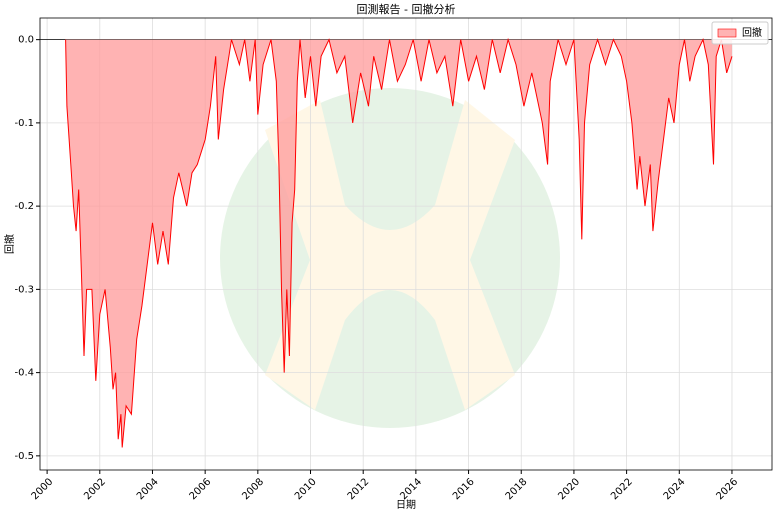 This screenshot has width=780, height=516. What do you see at coordinates (752, 32) in the screenshot?
I see `legend-label: 回撤` at bounding box center [752, 32].